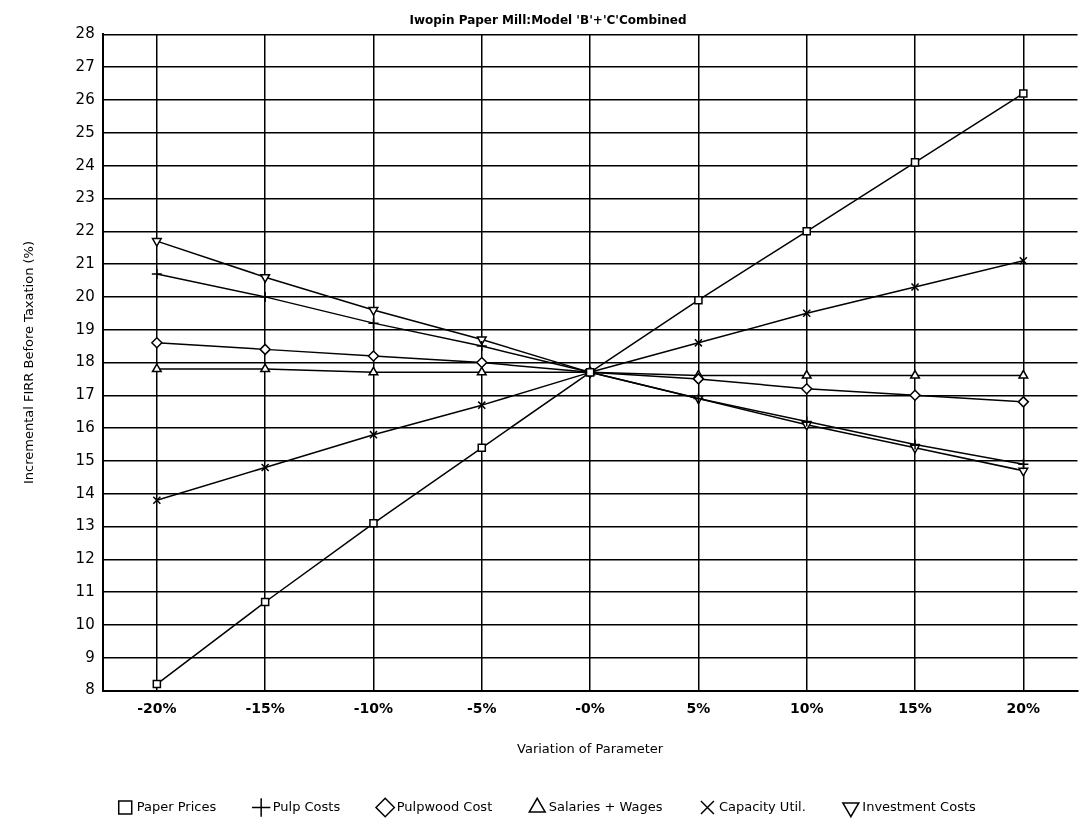 The image size is (1092, 836). What do you see at coordinates (85, 98) in the screenshot?
I see `y-tick-label: 26` at bounding box center [85, 98].